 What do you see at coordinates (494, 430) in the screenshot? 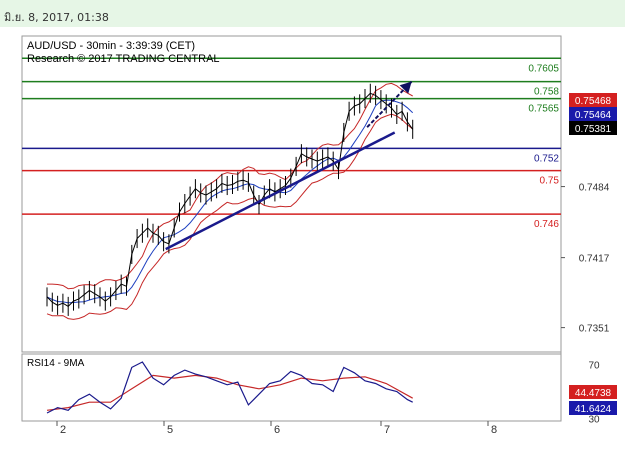
I see `x-tick-label: 8` at bounding box center [494, 430].